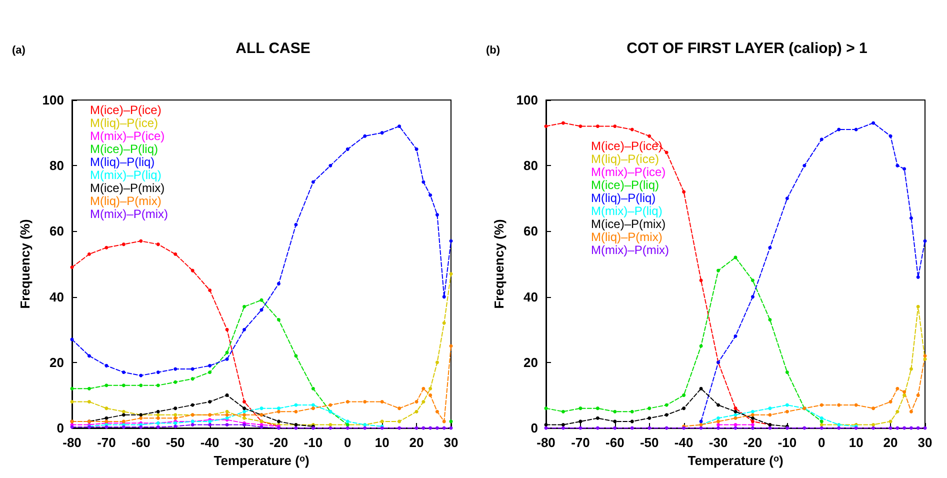 This screenshot has height=478, width=947. I want to click on y-axis-title: Frequency (%), so click(24, 264).